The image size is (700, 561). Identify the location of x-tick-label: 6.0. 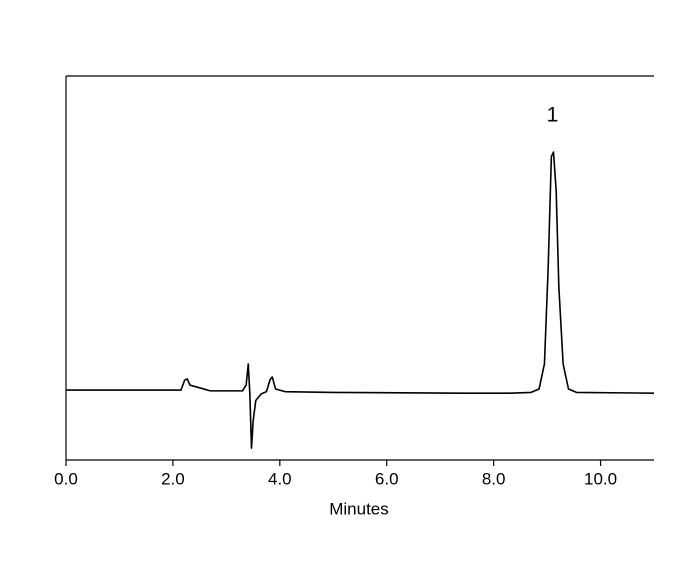
(387, 478).